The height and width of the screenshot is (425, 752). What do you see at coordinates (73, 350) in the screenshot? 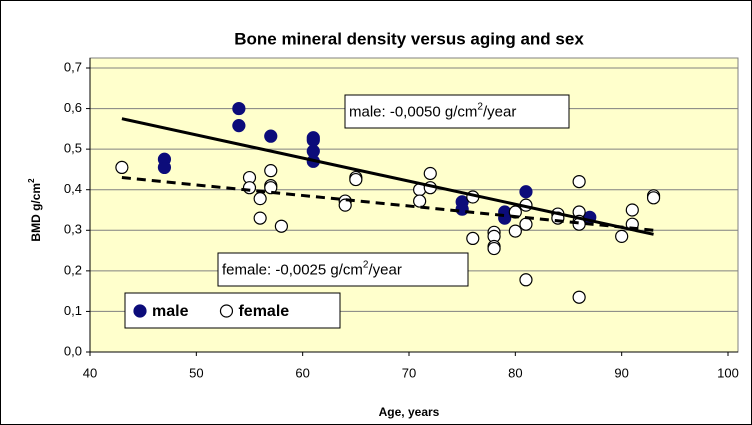
I see `y-tick-label: 0,0` at bounding box center [73, 350].